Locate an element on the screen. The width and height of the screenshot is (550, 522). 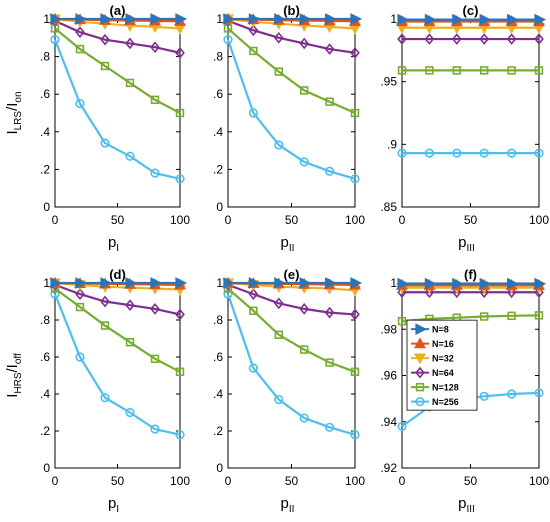
y-axis-label: IHRS/Ioff is located at coordinates (14, 375).